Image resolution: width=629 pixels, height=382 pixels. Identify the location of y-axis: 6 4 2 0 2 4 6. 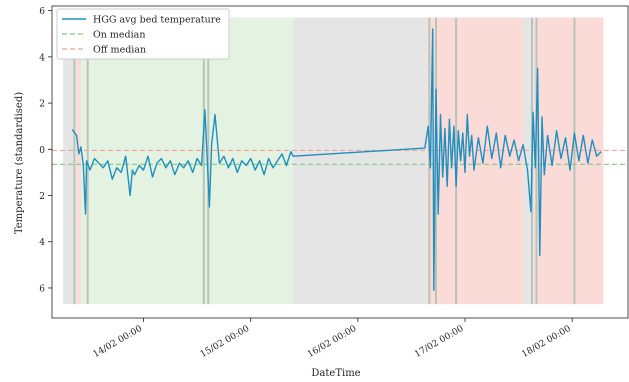
(45, 150).